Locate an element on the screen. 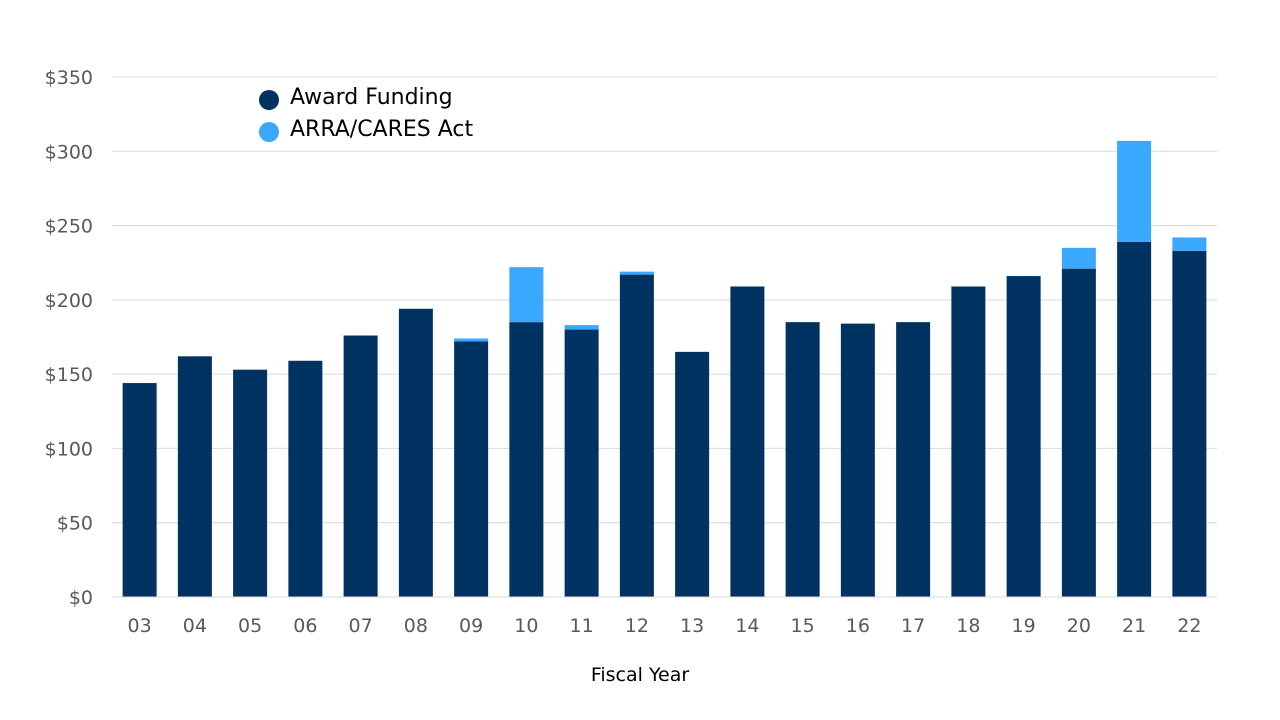 This screenshot has height=720, width=1280. x-tick-label: 11 is located at coordinates (582, 626).